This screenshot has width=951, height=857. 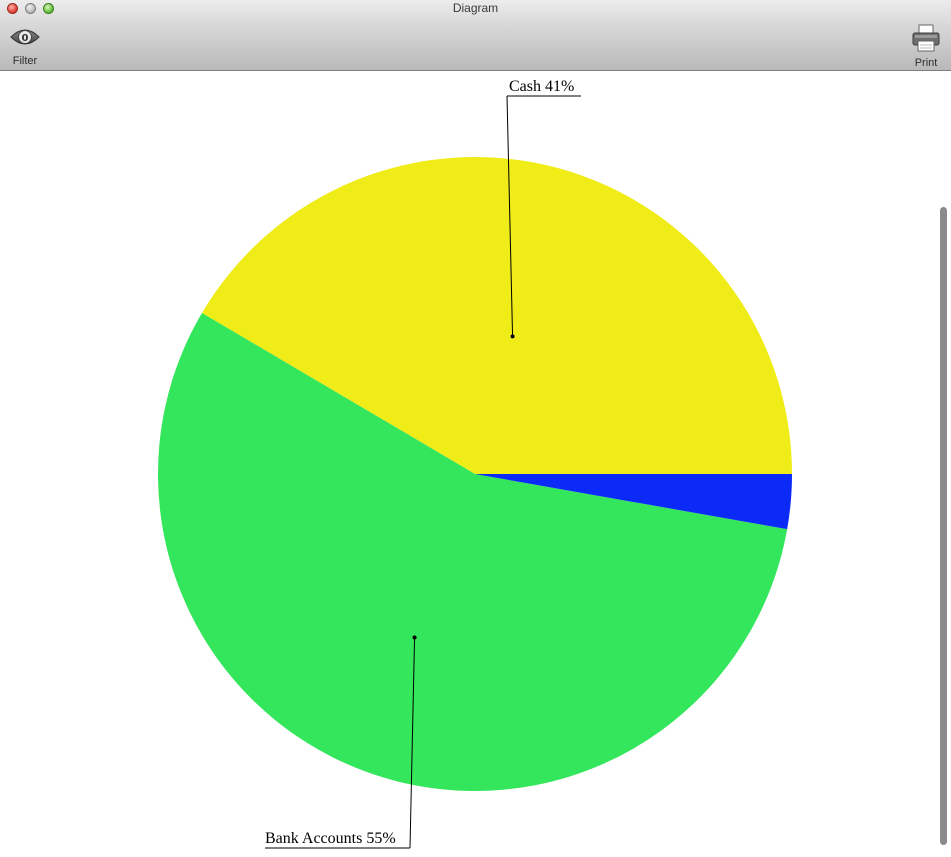 I want to click on leader-line-bank-accounts, so click(x=412, y=743).